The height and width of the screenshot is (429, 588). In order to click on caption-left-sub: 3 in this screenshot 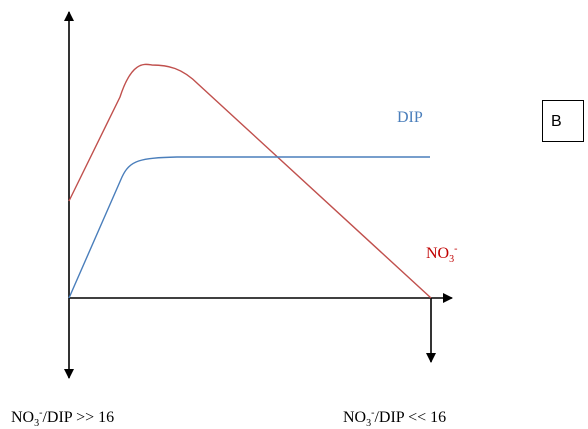, I will do `click(37, 423)`.